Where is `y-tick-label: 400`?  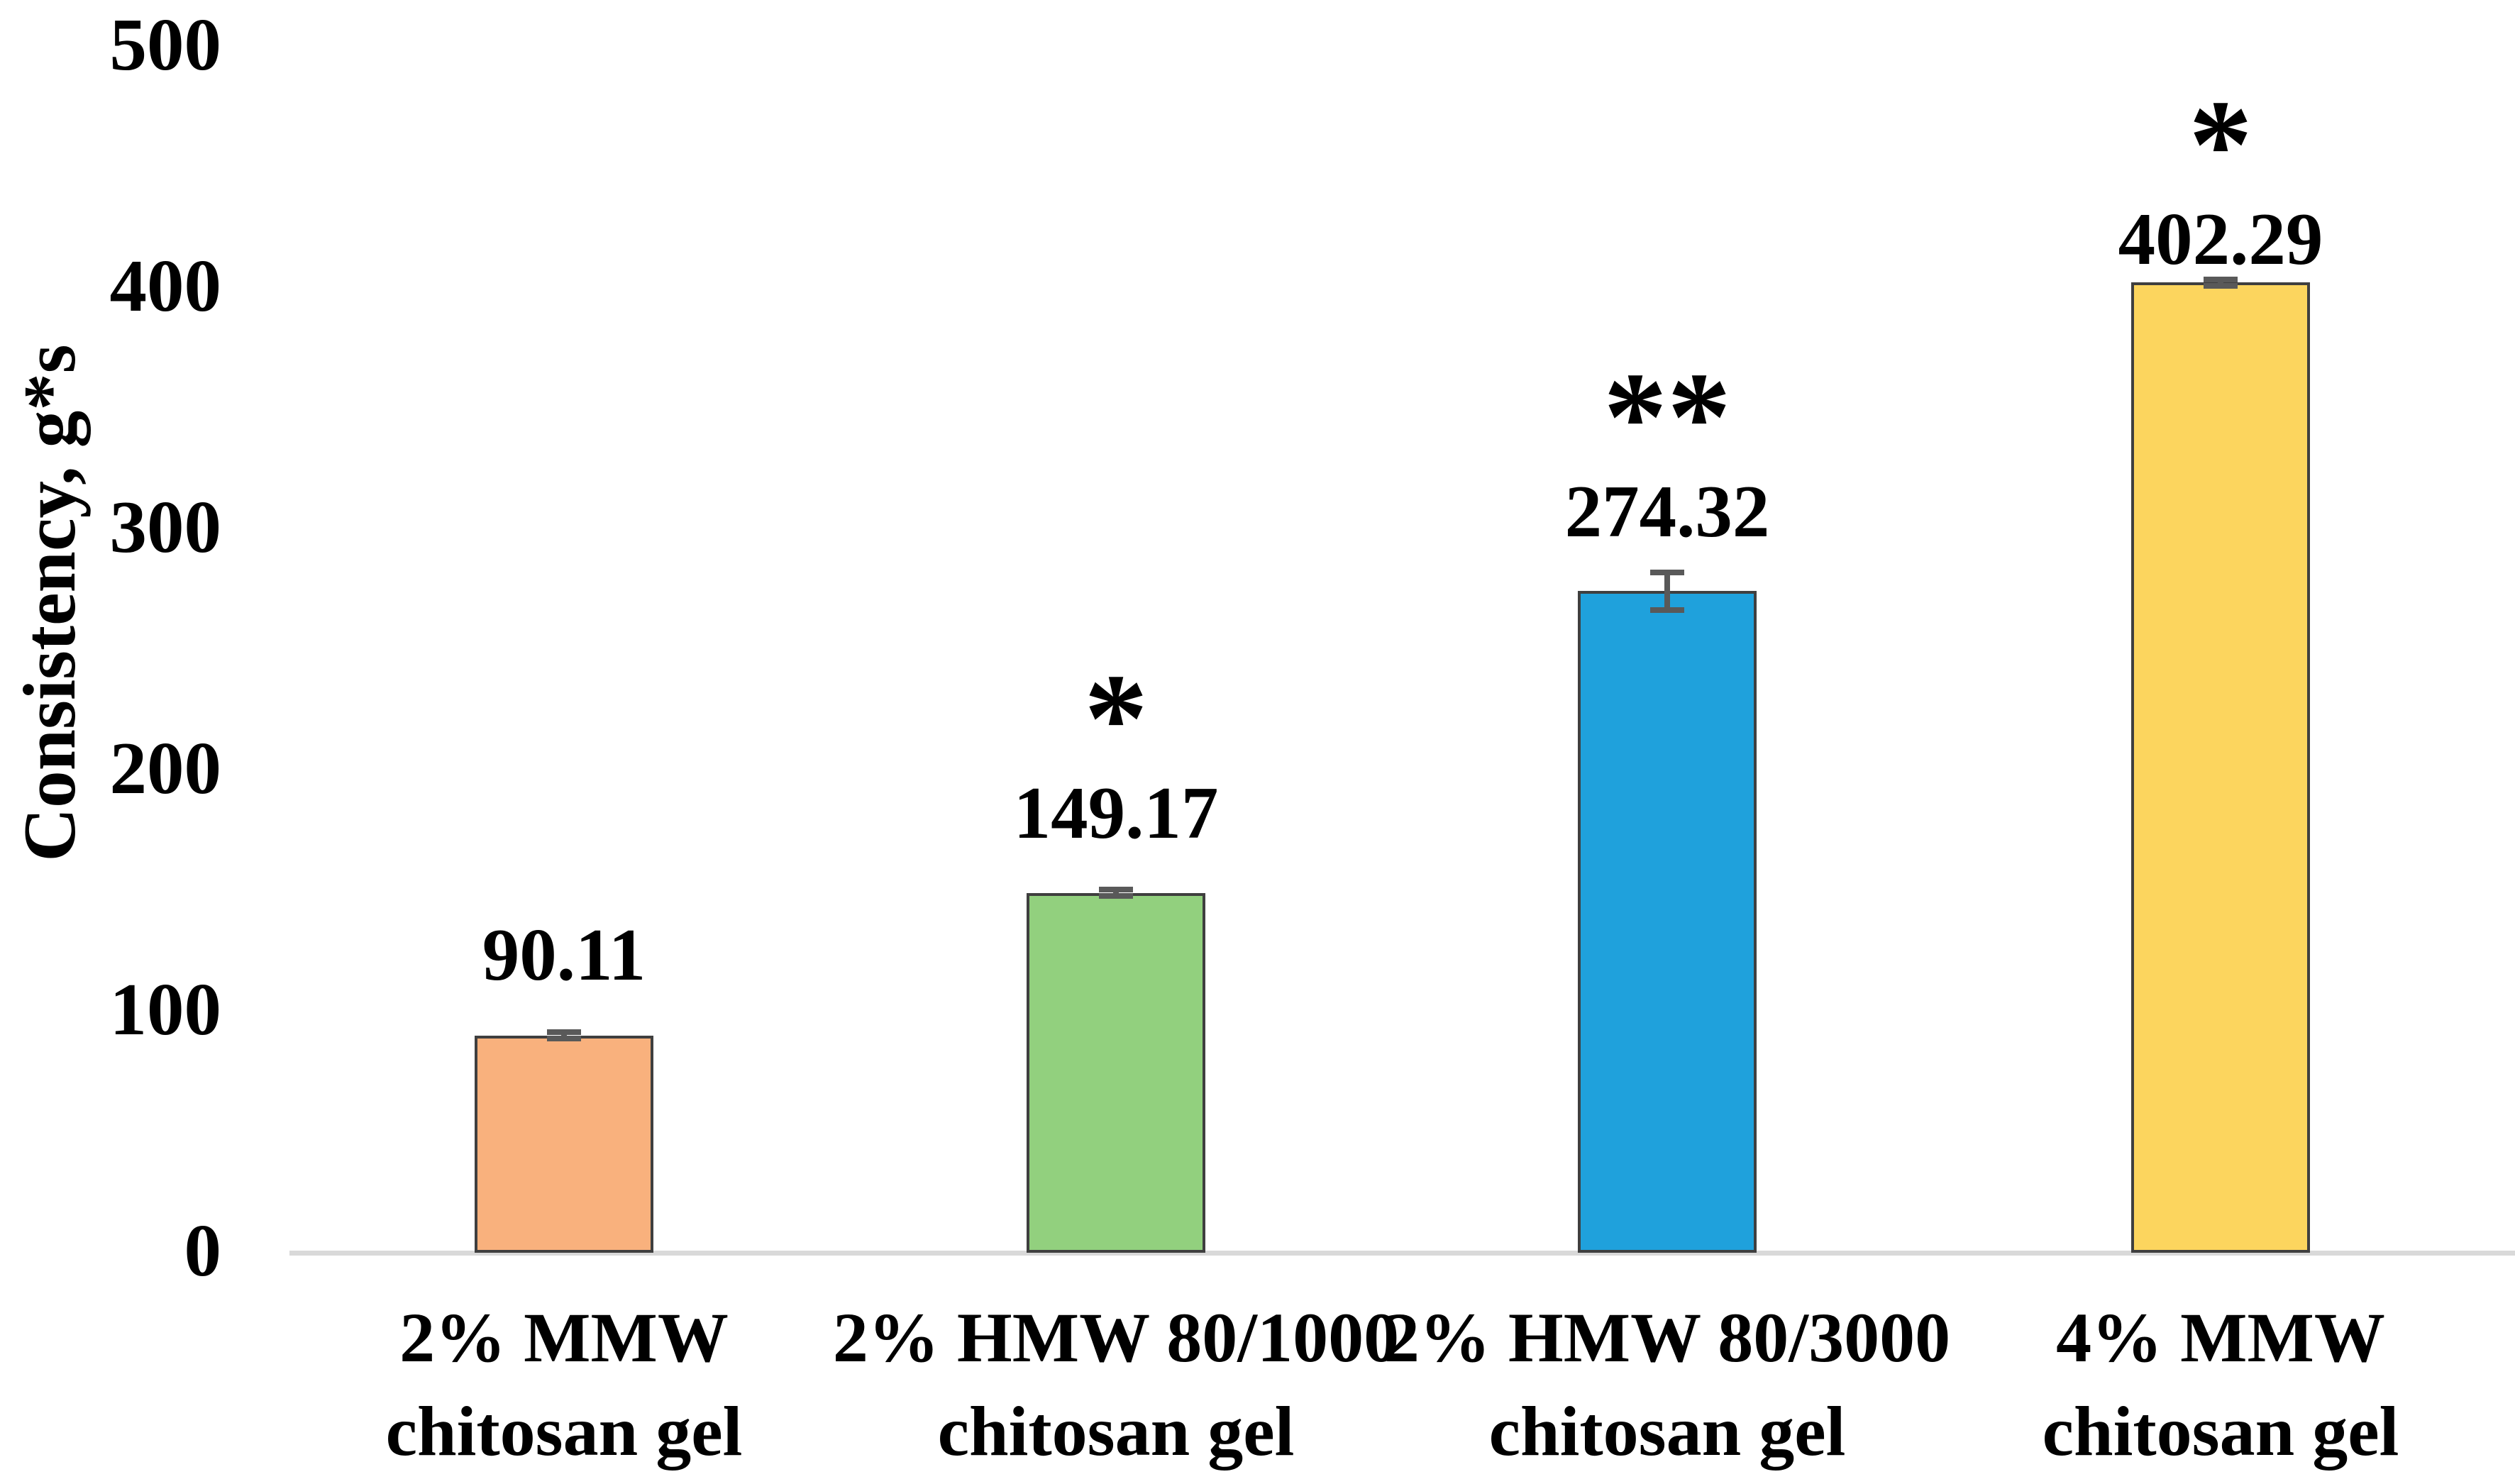
y-tick-label: 400 is located at coordinates (165, 285).